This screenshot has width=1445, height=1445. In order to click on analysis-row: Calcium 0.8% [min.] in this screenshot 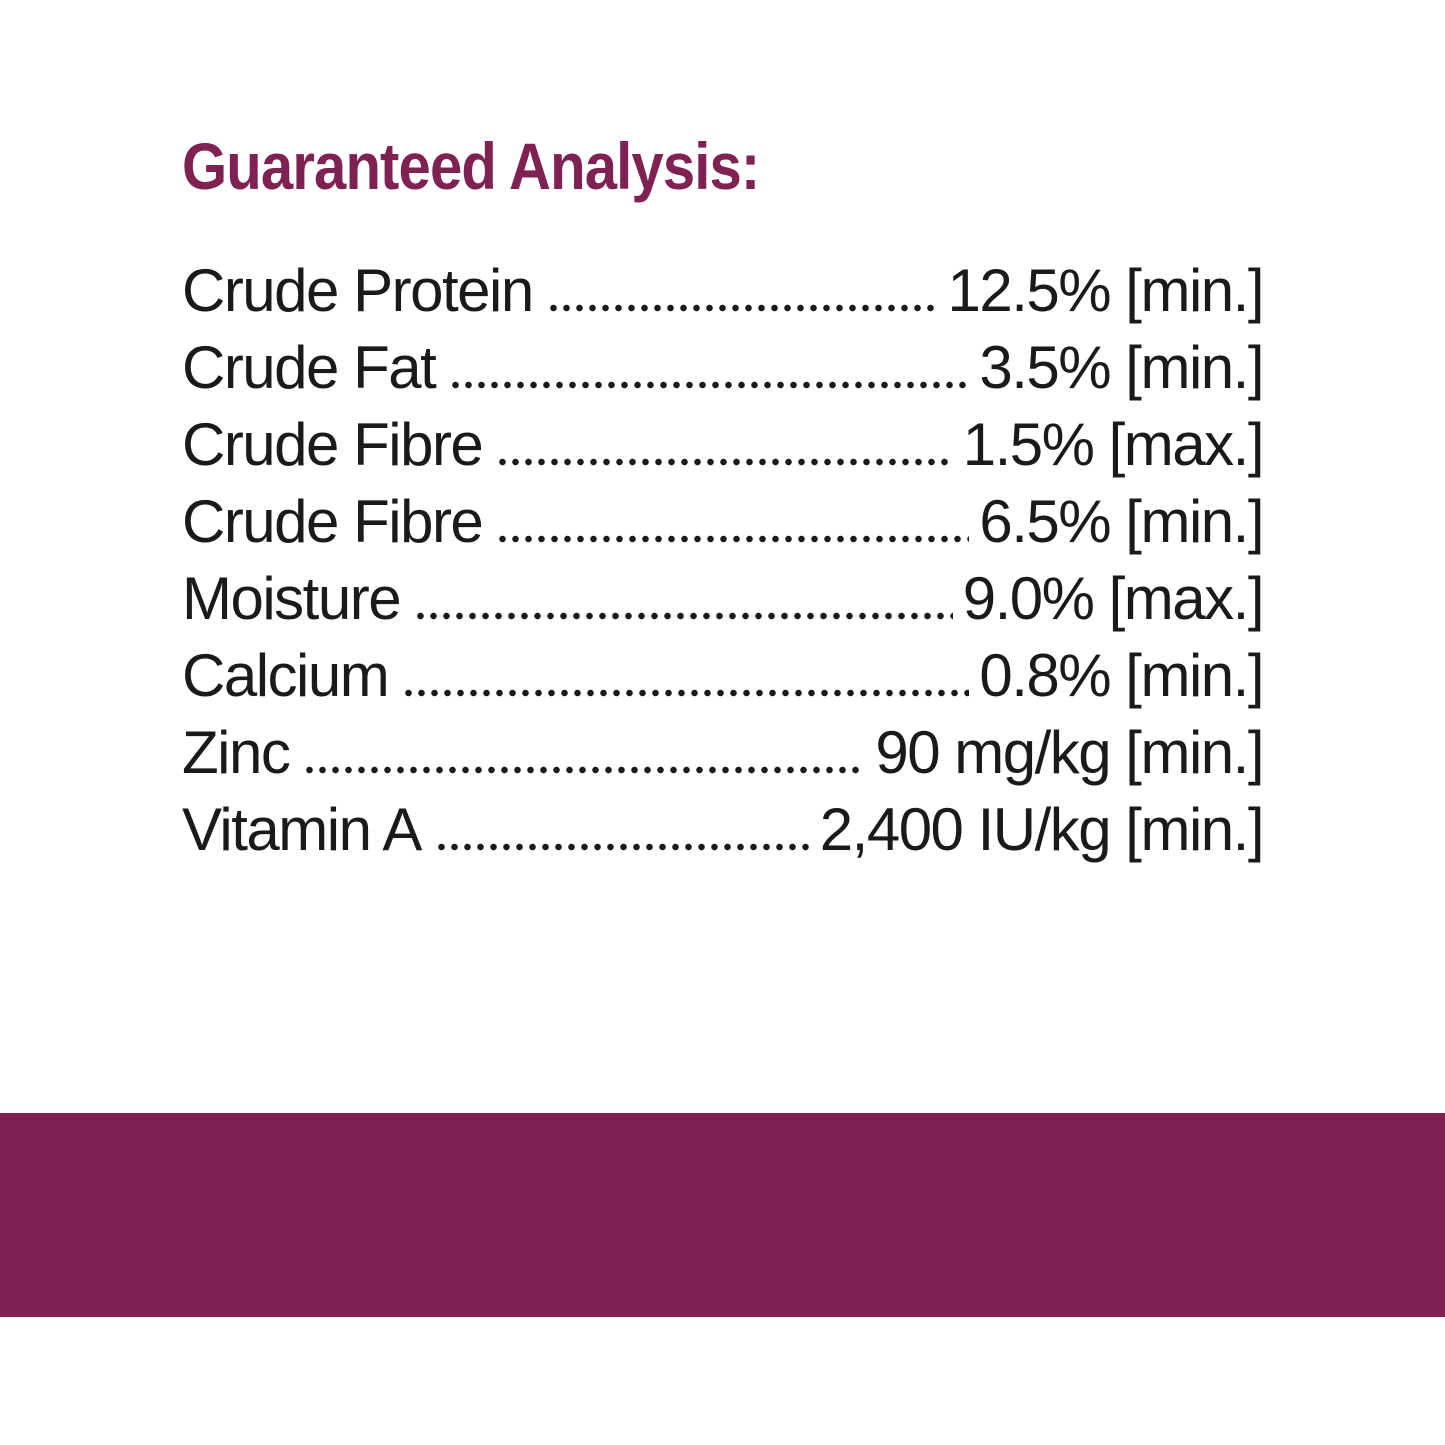, I will do `click(723, 669)`.